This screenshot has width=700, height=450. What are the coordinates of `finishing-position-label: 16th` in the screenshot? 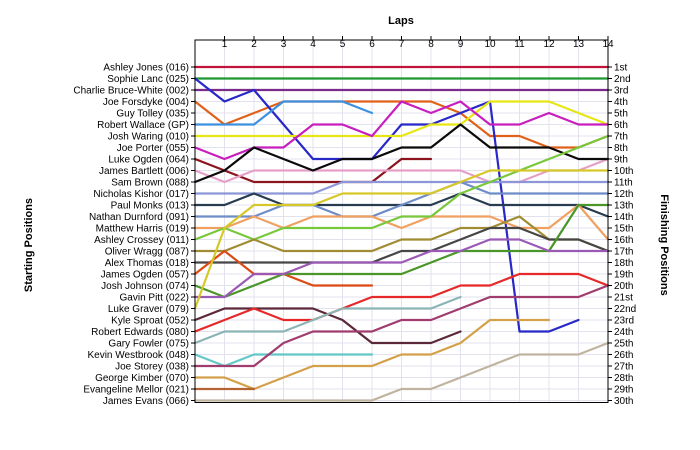 It's located at (623, 240).